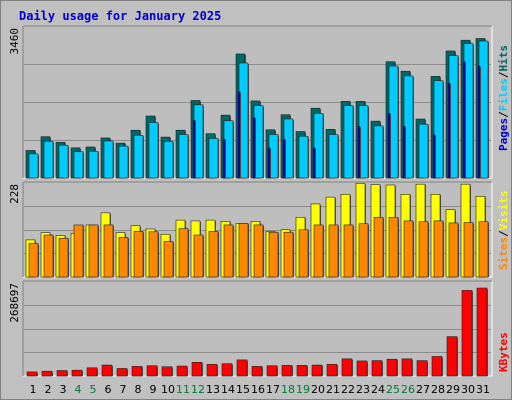  Describe the element at coordinates (269, 163) in the screenshot. I see `bar-pages-day-17-body` at that location.